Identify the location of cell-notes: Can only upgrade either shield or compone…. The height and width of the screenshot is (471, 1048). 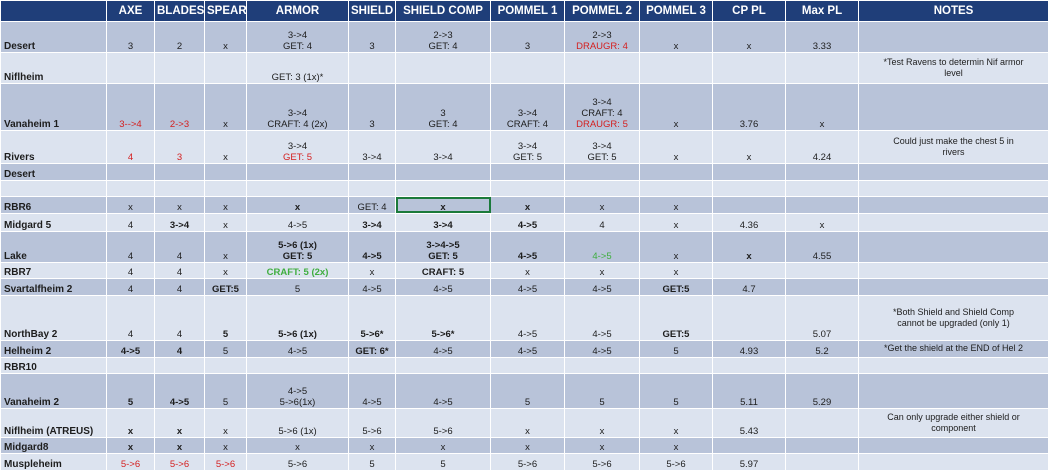
(953, 423).